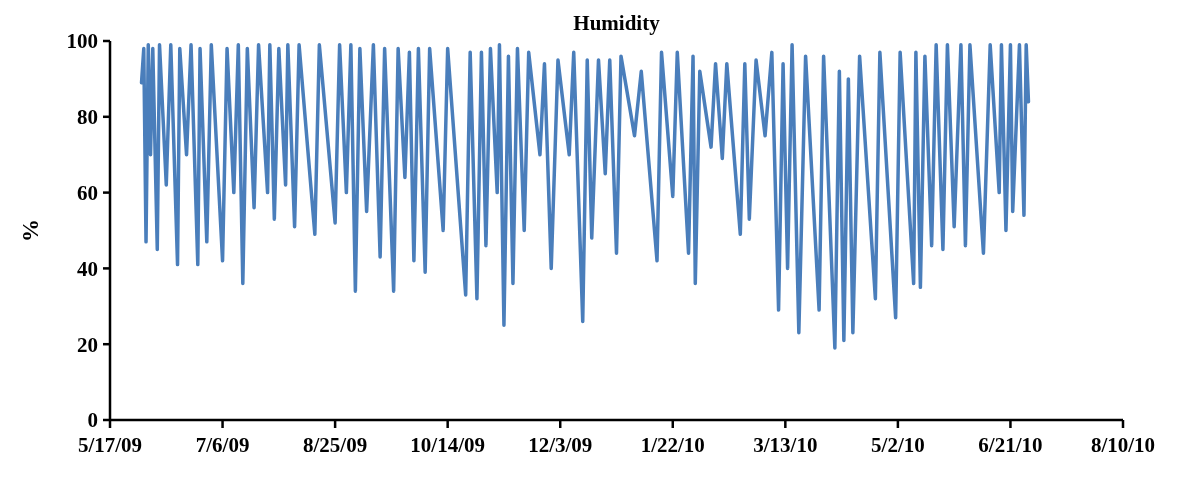 This screenshot has height=479, width=1180. I want to click on x-tick-label: 1/22/10, so click(672, 445).